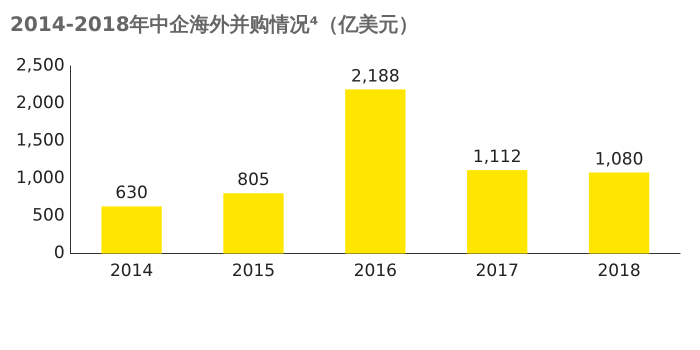  I want to click on data-label: 2,188, so click(375, 76).